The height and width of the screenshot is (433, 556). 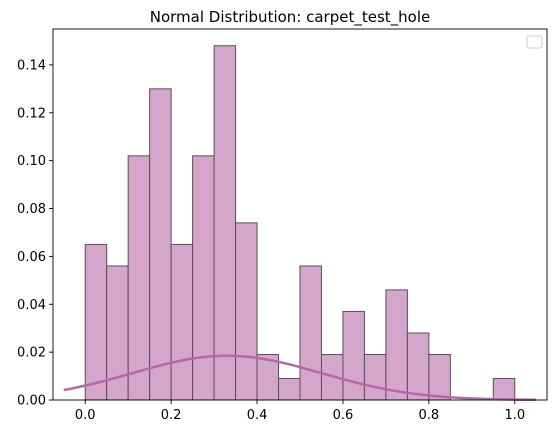 What do you see at coordinates (171, 415) in the screenshot?
I see `x-tick-label: 0.2` at bounding box center [171, 415].